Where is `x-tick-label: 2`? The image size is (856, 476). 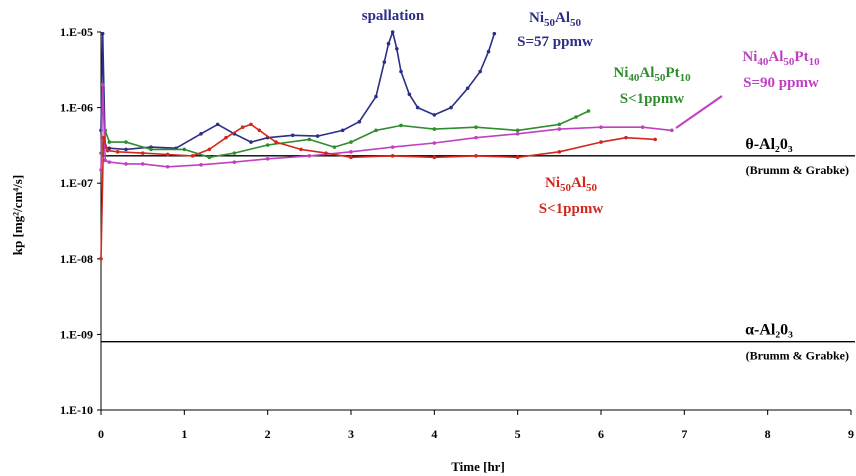 x-tick-label: 2 is located at coordinates (268, 434).